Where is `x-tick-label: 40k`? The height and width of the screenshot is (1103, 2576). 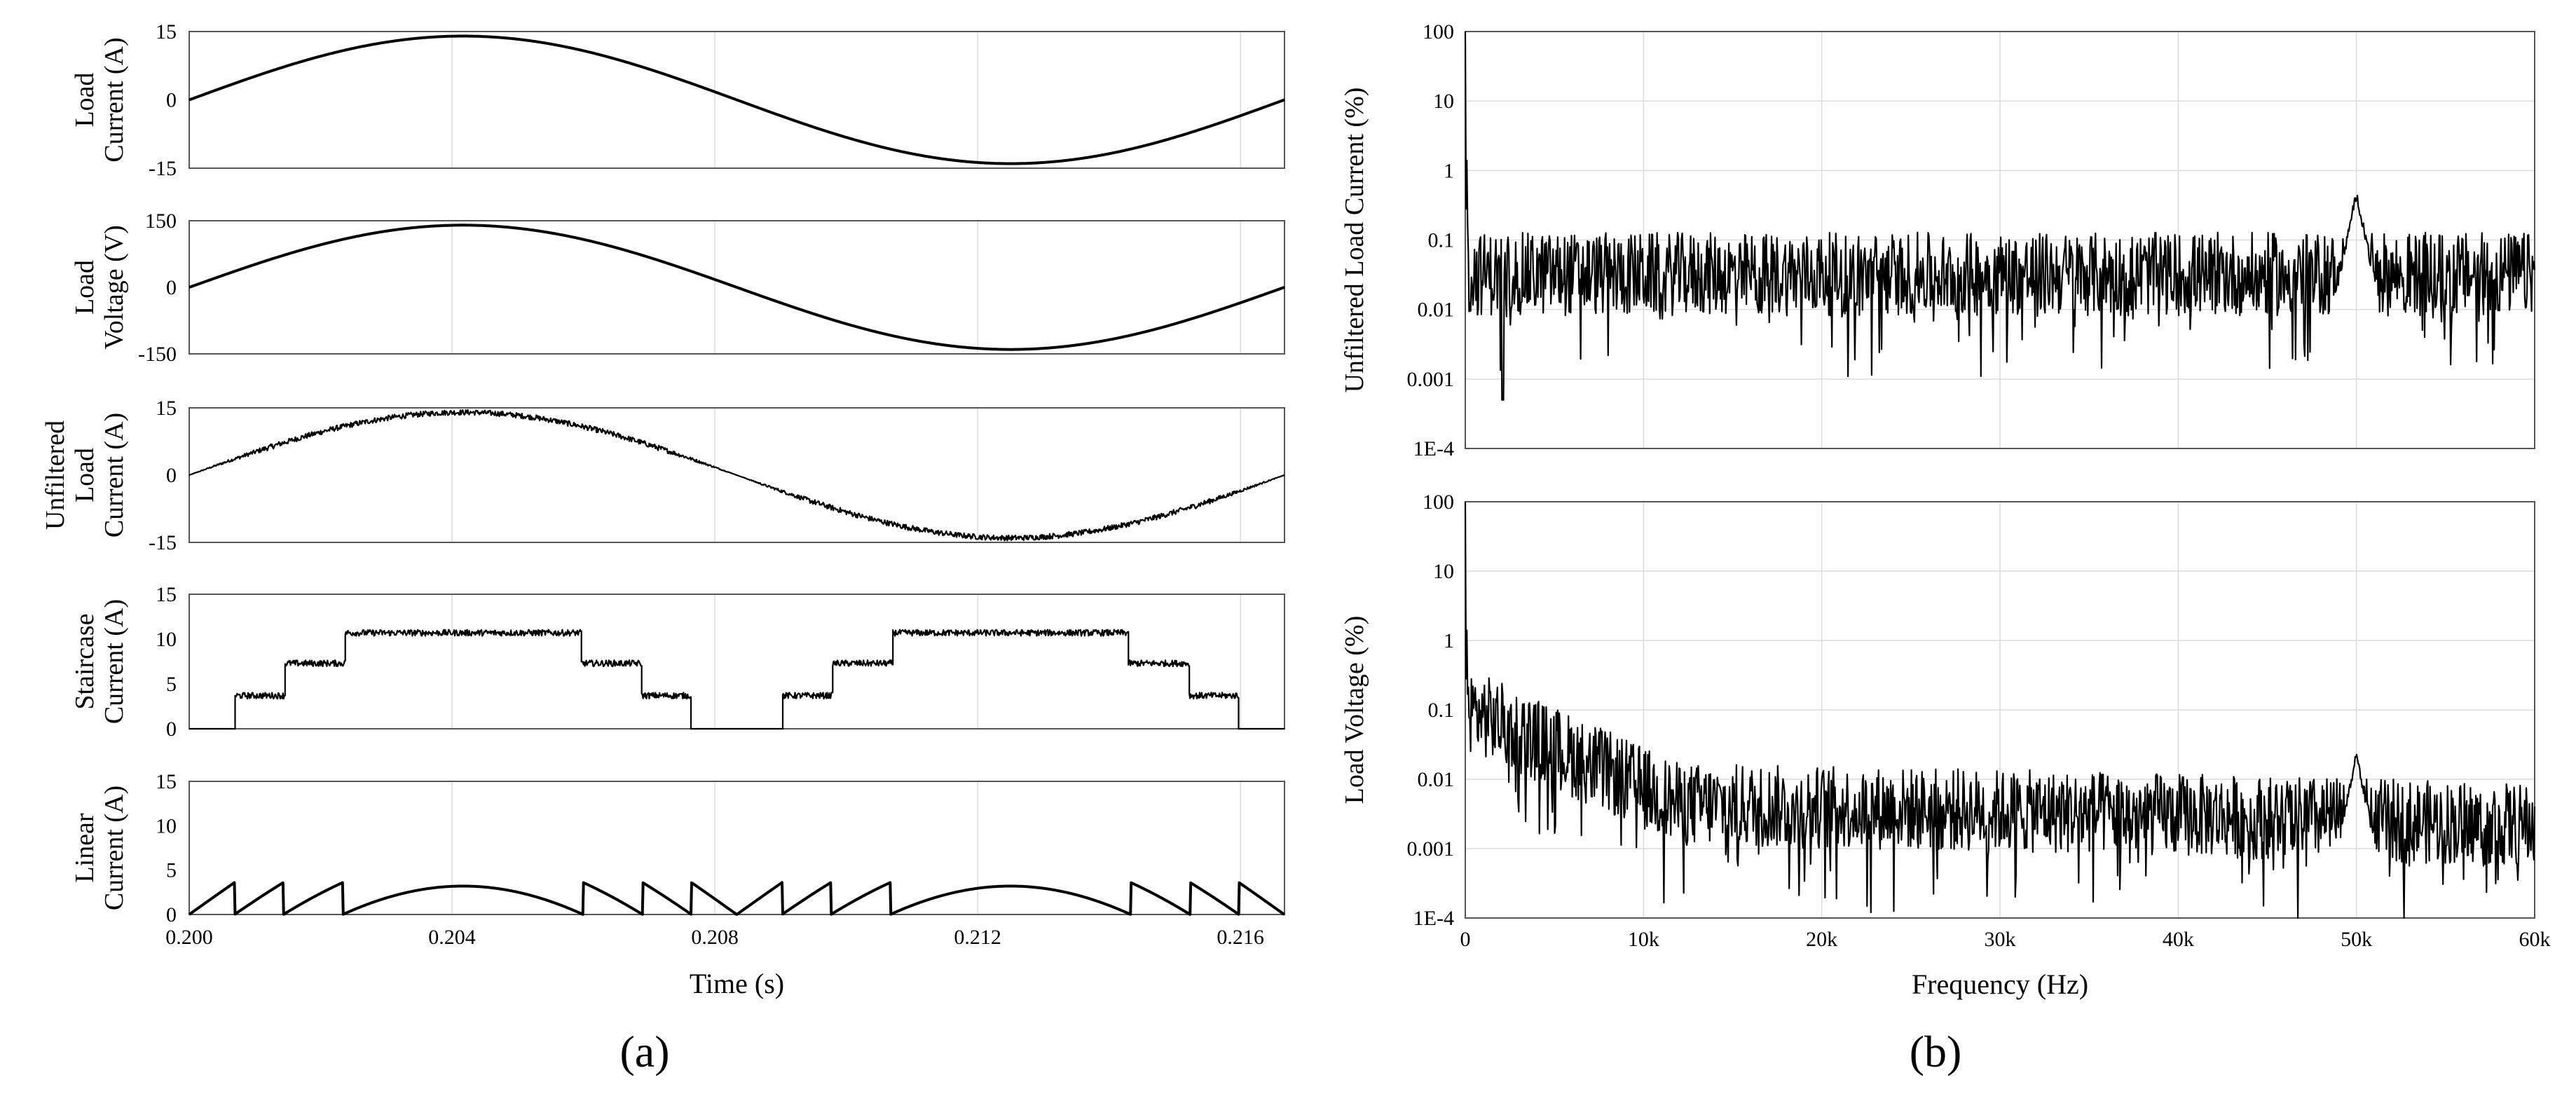
x-tick-label: 40k is located at coordinates (2178, 939).